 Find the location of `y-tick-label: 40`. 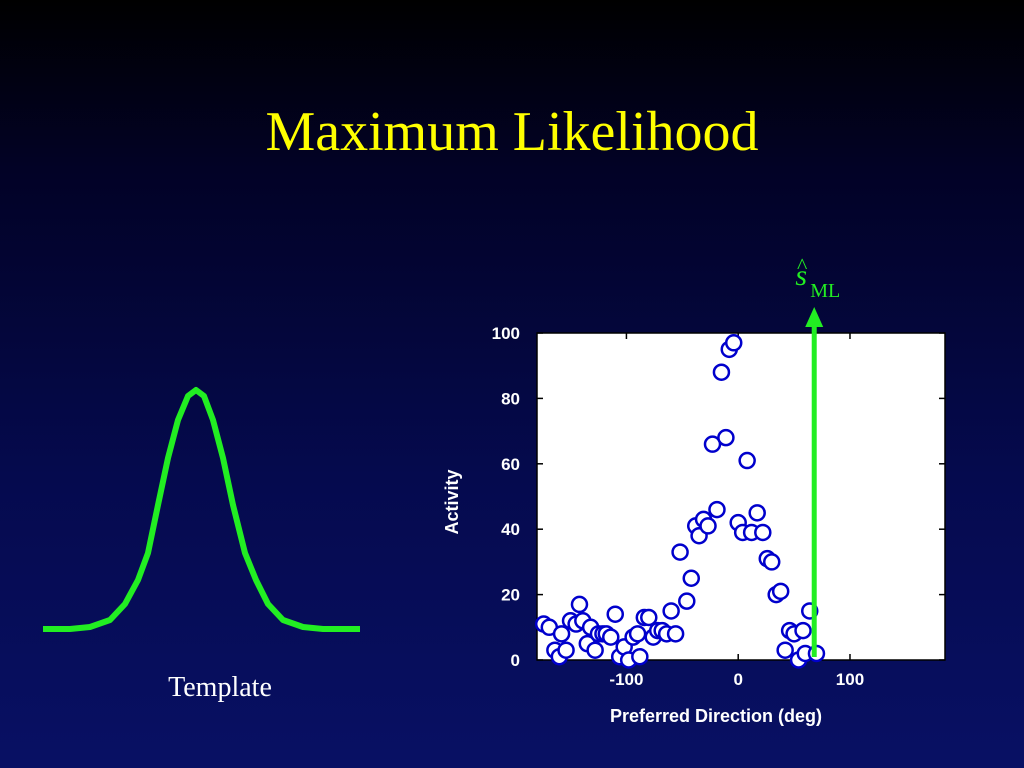

y-tick-label: 40 is located at coordinates (510, 529).